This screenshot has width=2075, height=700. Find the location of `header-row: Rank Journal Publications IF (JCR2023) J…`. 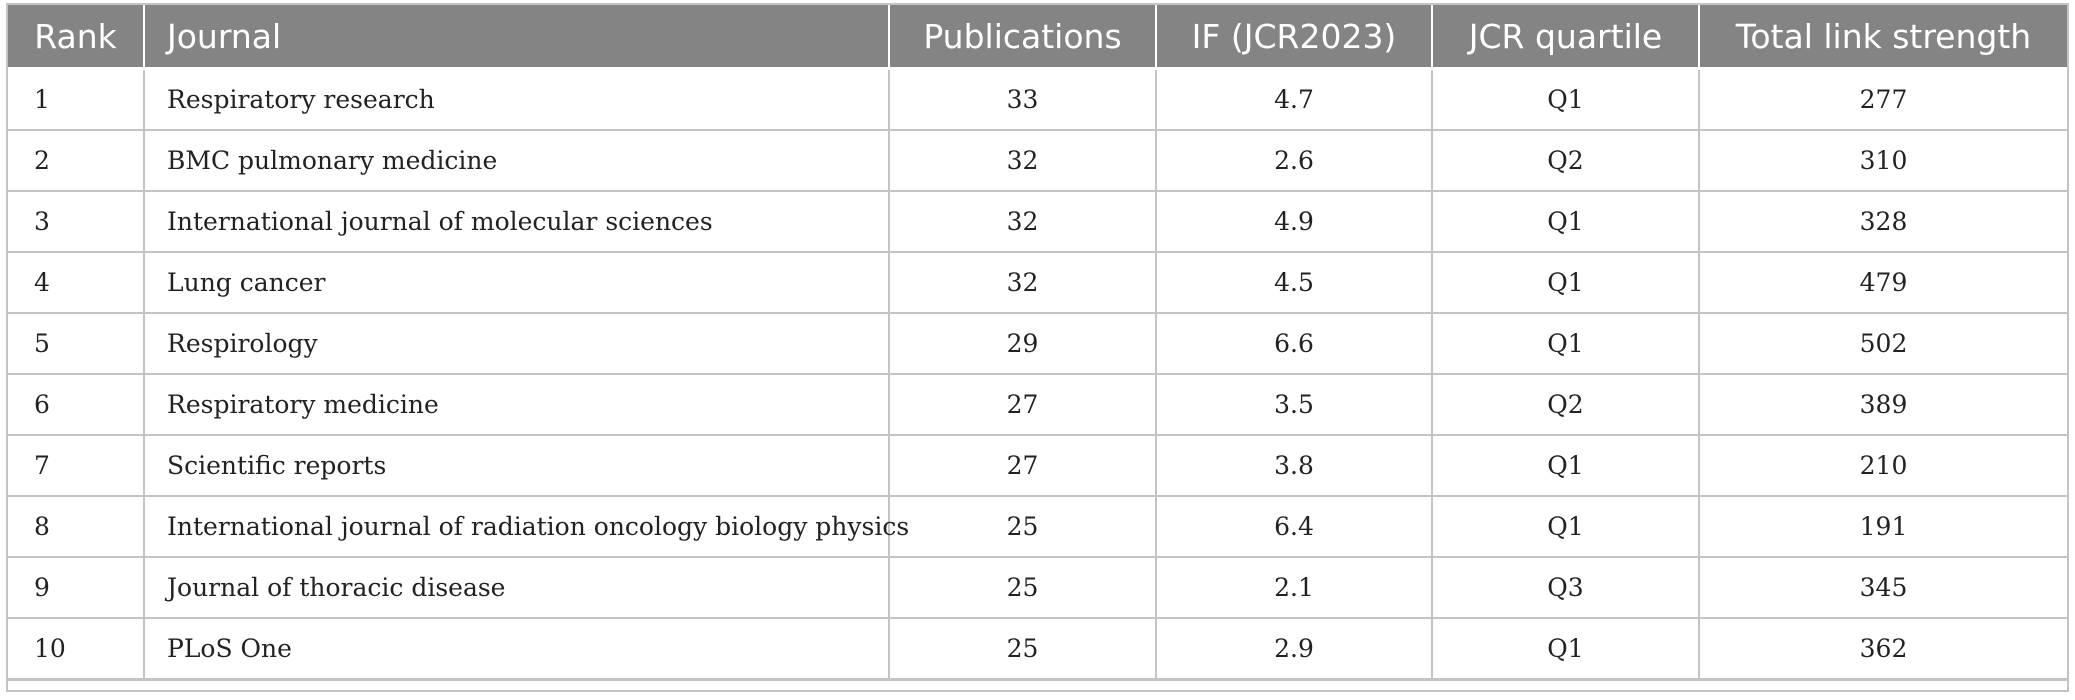

header-row: Rank Journal Publications IF (JCR2023) J… is located at coordinates (1037, 37).